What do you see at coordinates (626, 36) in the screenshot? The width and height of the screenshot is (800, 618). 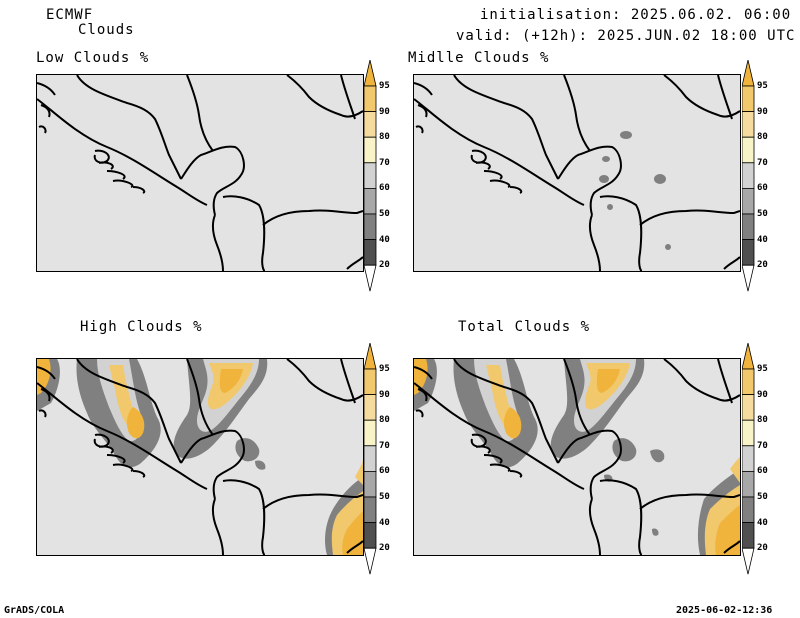 I see `valid-time: valid: (+12h): 2025.JUN.02 18:00 UTC` at bounding box center [626, 36].